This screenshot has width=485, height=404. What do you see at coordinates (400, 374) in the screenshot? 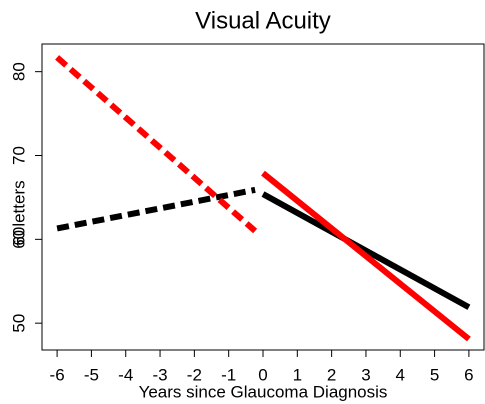
I see `x-tick-label: 4` at bounding box center [400, 374].